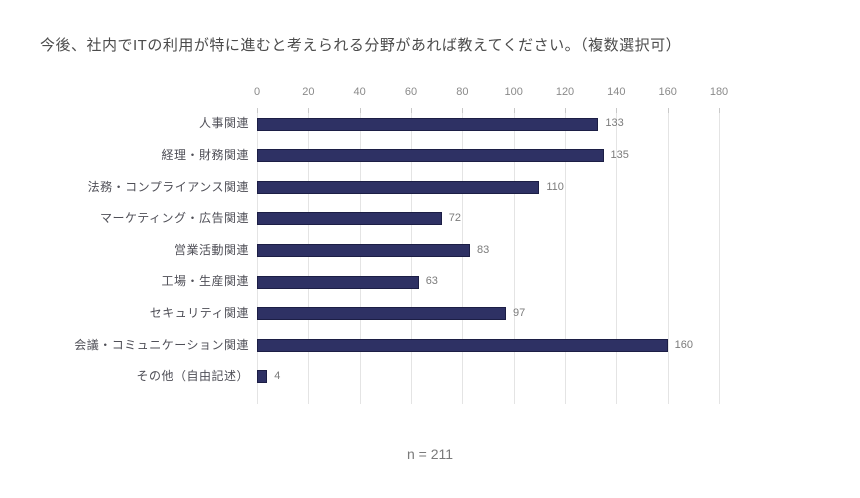 The height and width of the screenshot is (498, 860). Describe the element at coordinates (277, 376) in the screenshot. I see `bar-value-label: 4` at that location.